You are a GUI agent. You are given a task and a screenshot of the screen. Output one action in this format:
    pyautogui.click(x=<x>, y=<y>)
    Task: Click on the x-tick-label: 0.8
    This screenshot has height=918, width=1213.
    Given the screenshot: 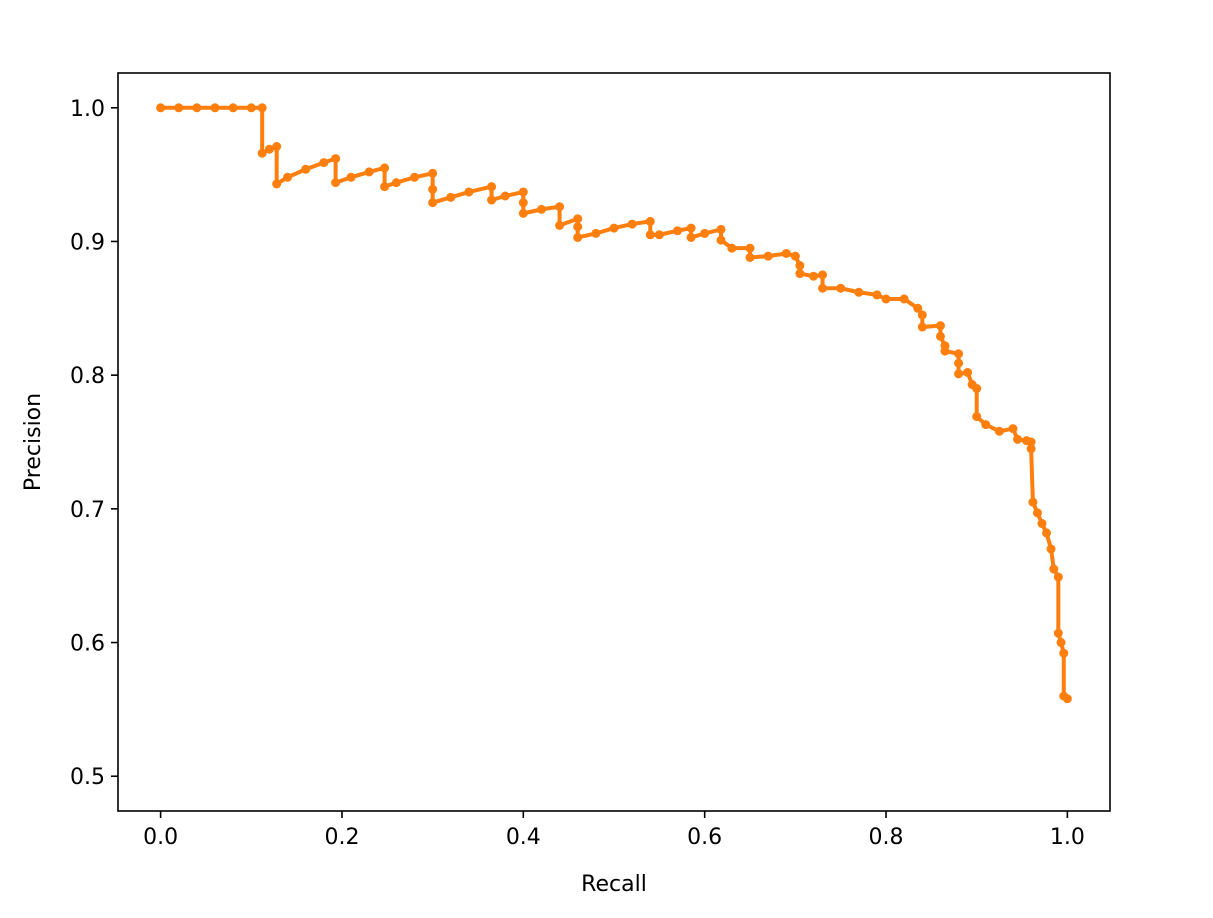 What is the action you would take?
    pyautogui.click(x=886, y=837)
    